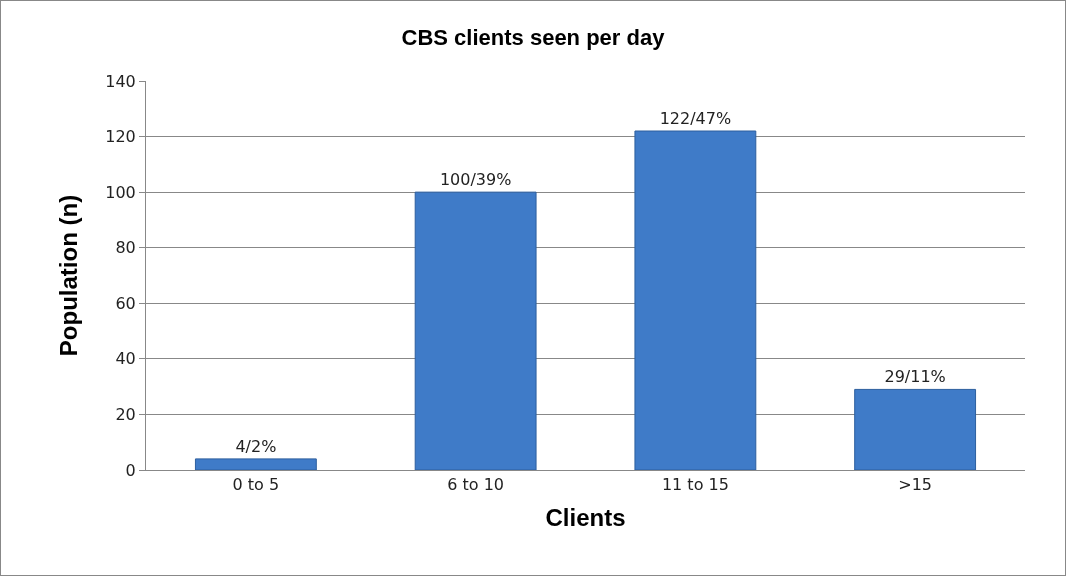  Describe the element at coordinates (256, 485) in the screenshot. I see `x-tick-label: 0 to 5` at that location.